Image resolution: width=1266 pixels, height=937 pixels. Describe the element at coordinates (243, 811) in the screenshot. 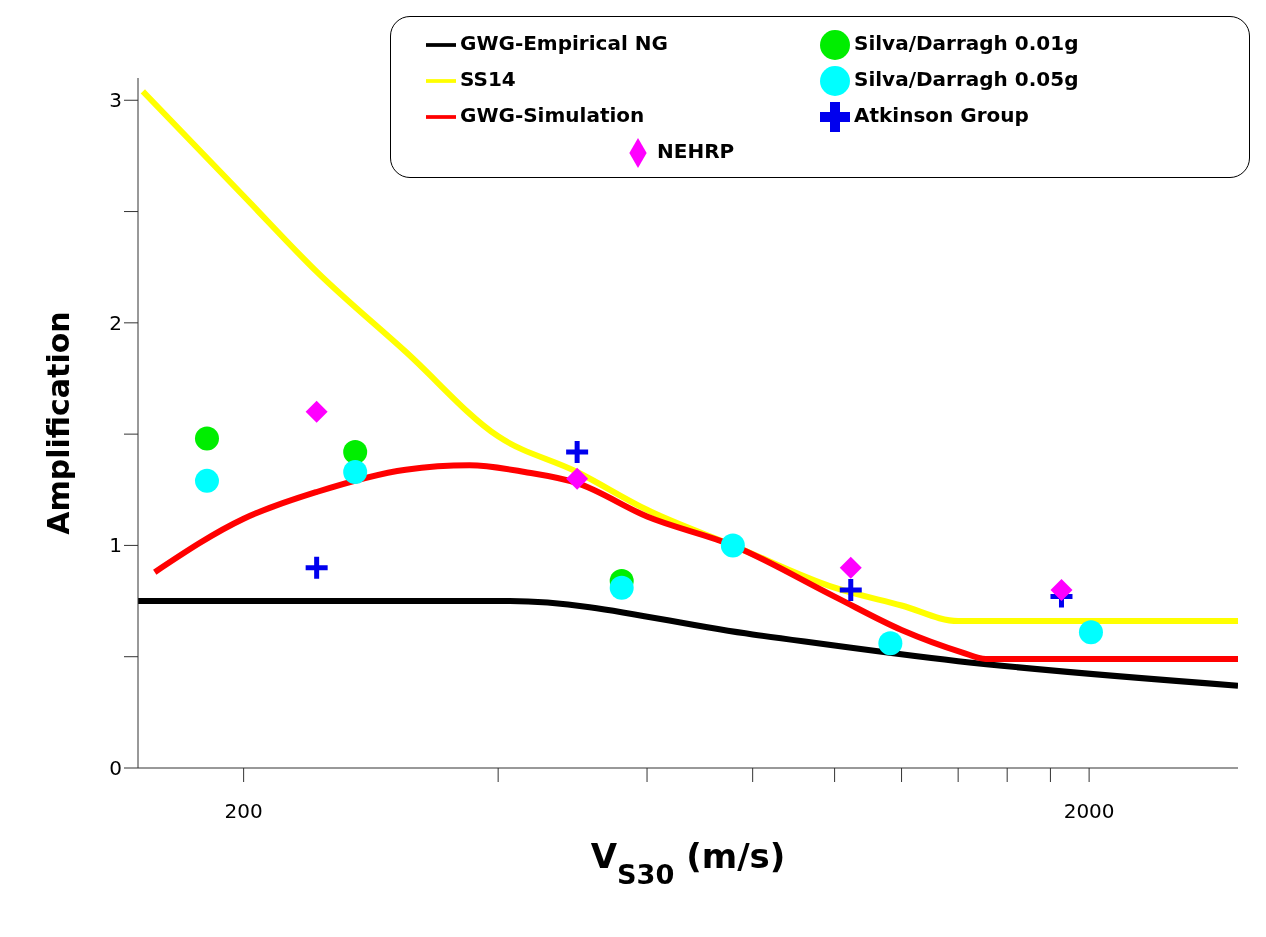

I see `x-tick-label: 200` at that location.